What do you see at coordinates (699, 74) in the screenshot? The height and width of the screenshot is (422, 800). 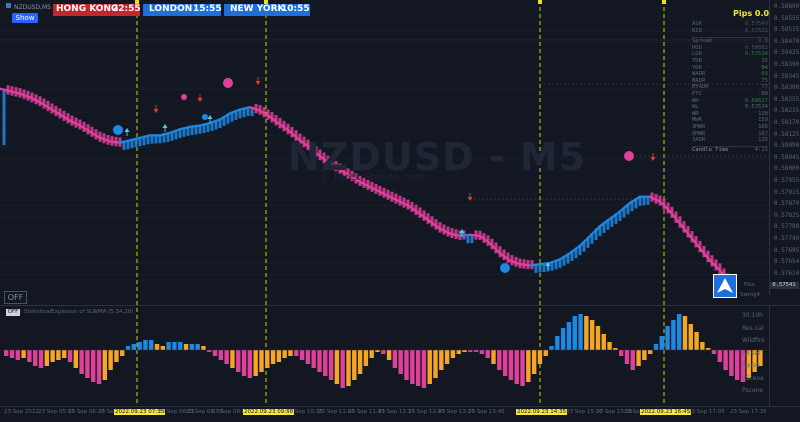 I see `info-row-label: WADR` at bounding box center [699, 74].